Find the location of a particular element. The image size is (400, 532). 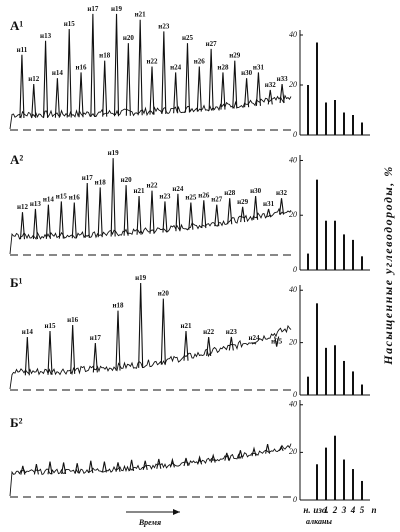

peak-label: н16 is located at coordinates (73, 320).